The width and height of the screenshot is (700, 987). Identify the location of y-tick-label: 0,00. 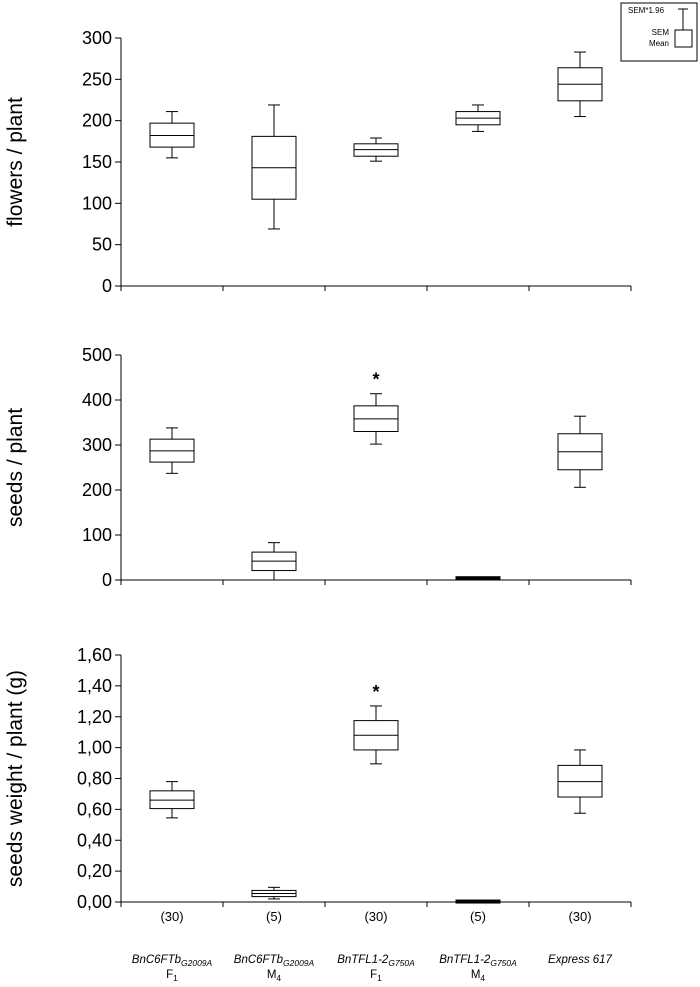
(94, 902).